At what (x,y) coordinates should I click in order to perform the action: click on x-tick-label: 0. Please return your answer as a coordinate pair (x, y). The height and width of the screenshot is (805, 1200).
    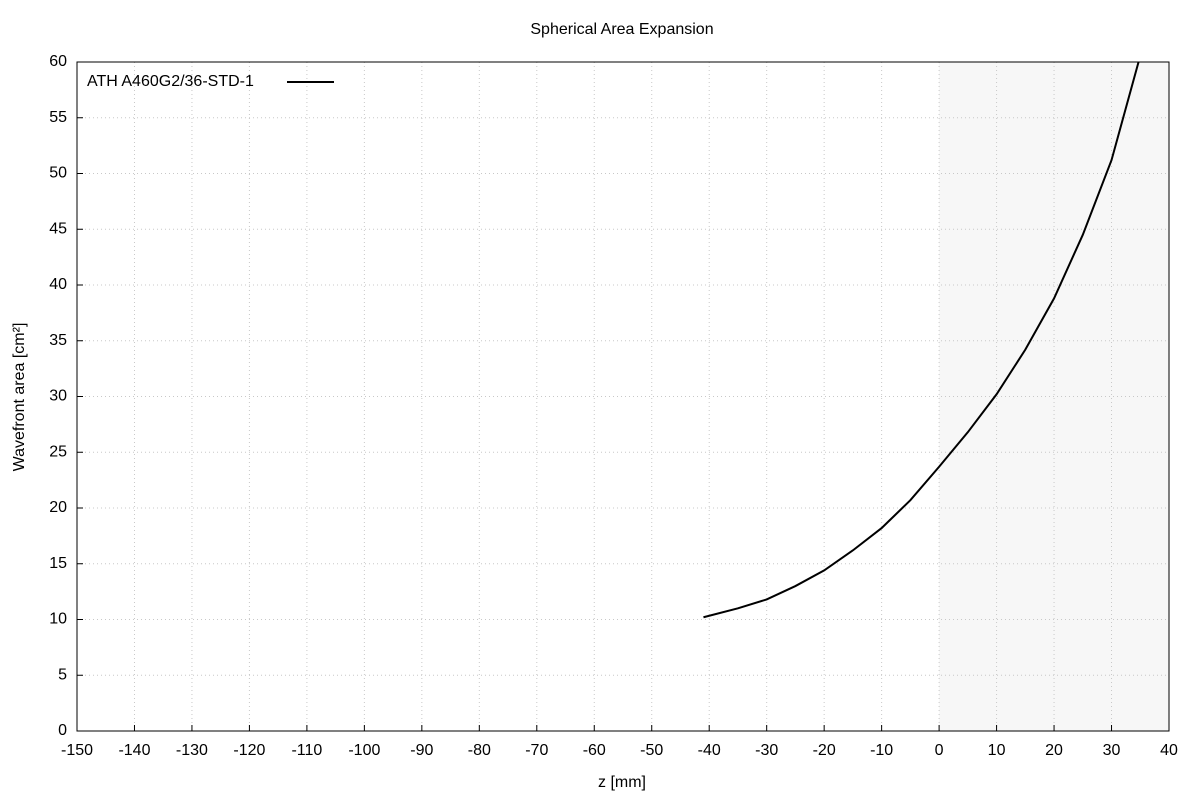
    Looking at the image, I should click on (939, 750).